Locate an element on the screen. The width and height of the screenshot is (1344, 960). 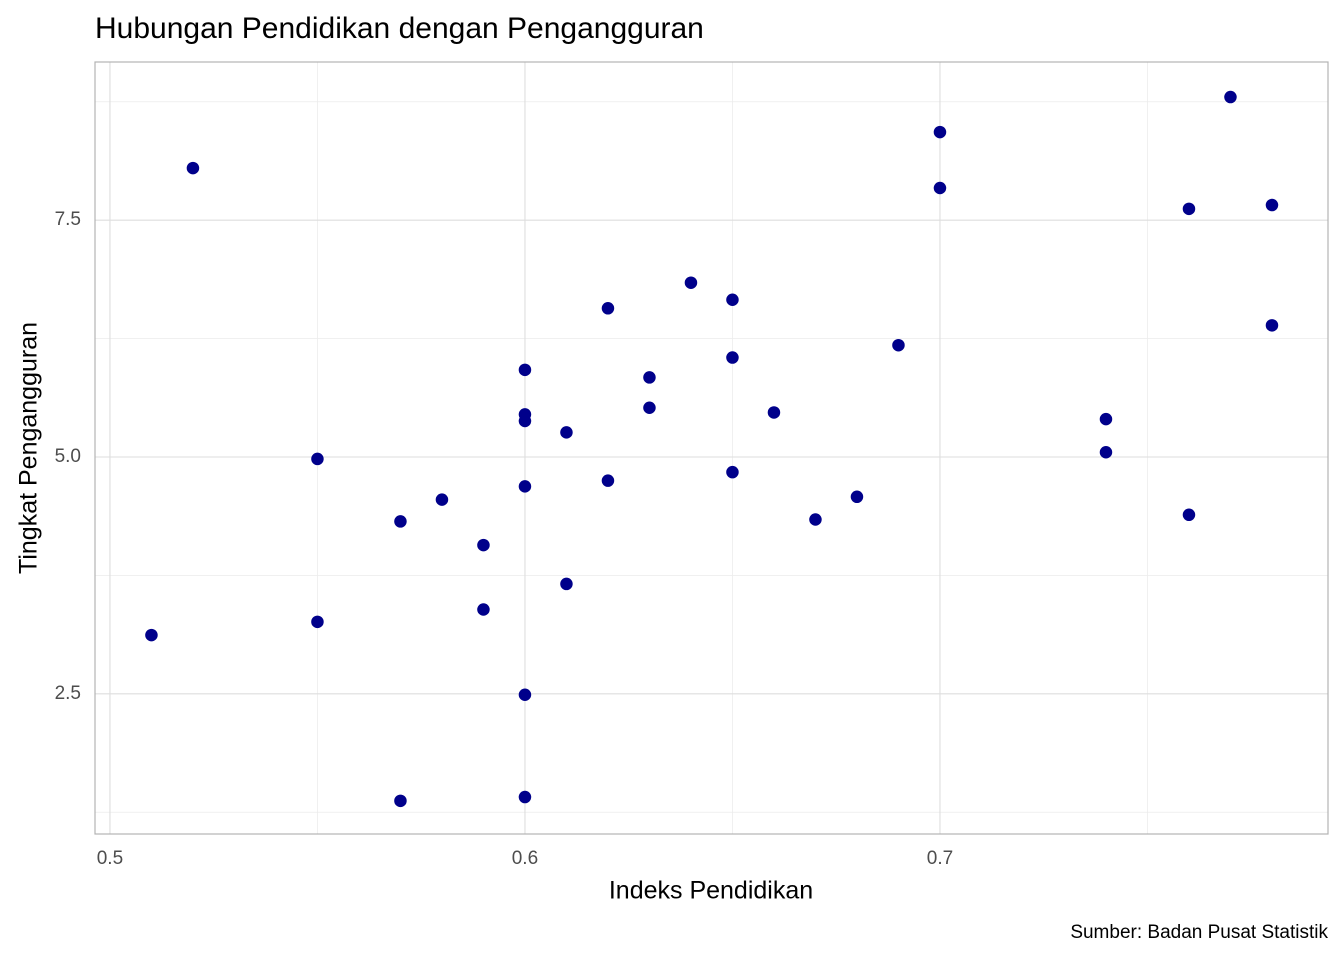
chart-title: Hubungan Pendidikan dengan Pengangguran is located at coordinates (399, 28).